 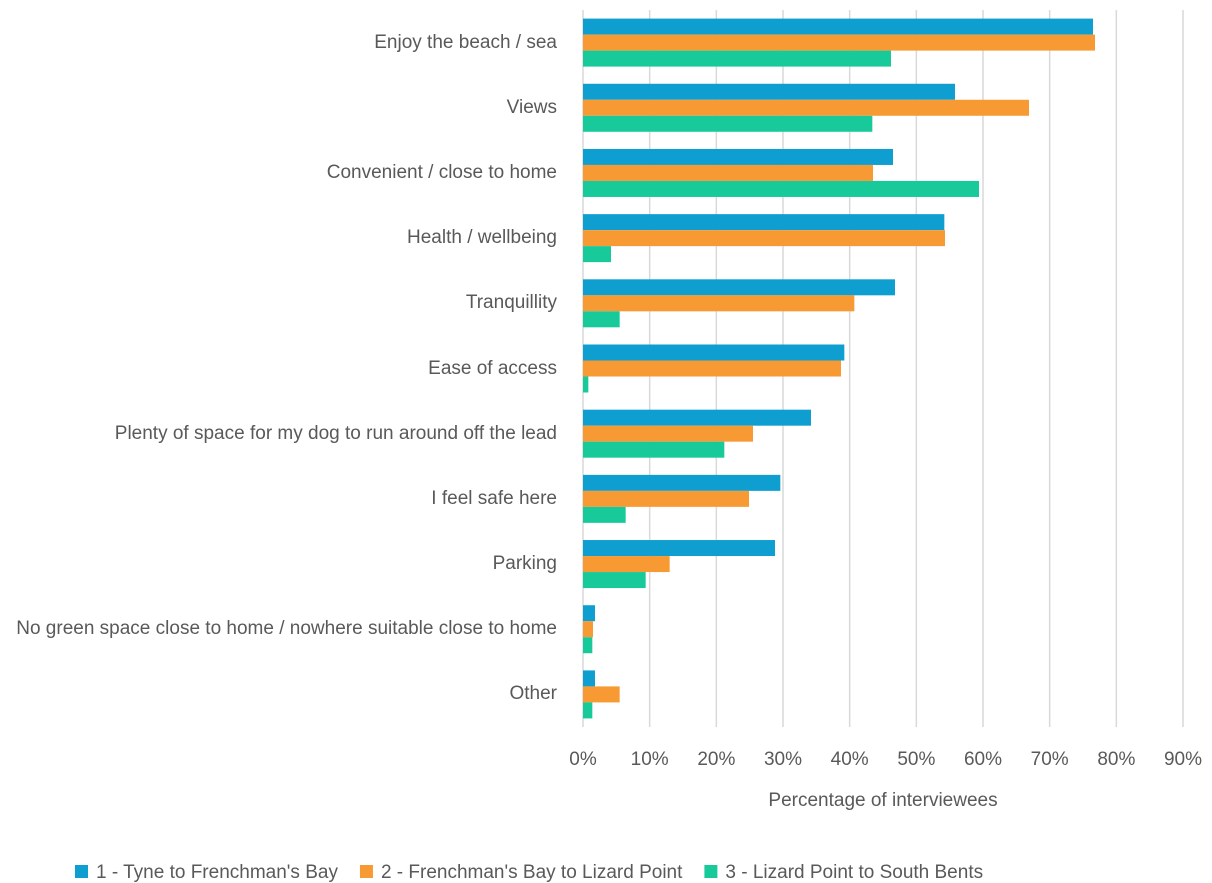 What do you see at coordinates (983, 759) in the screenshot?
I see `x-tick-label: 60%` at bounding box center [983, 759].